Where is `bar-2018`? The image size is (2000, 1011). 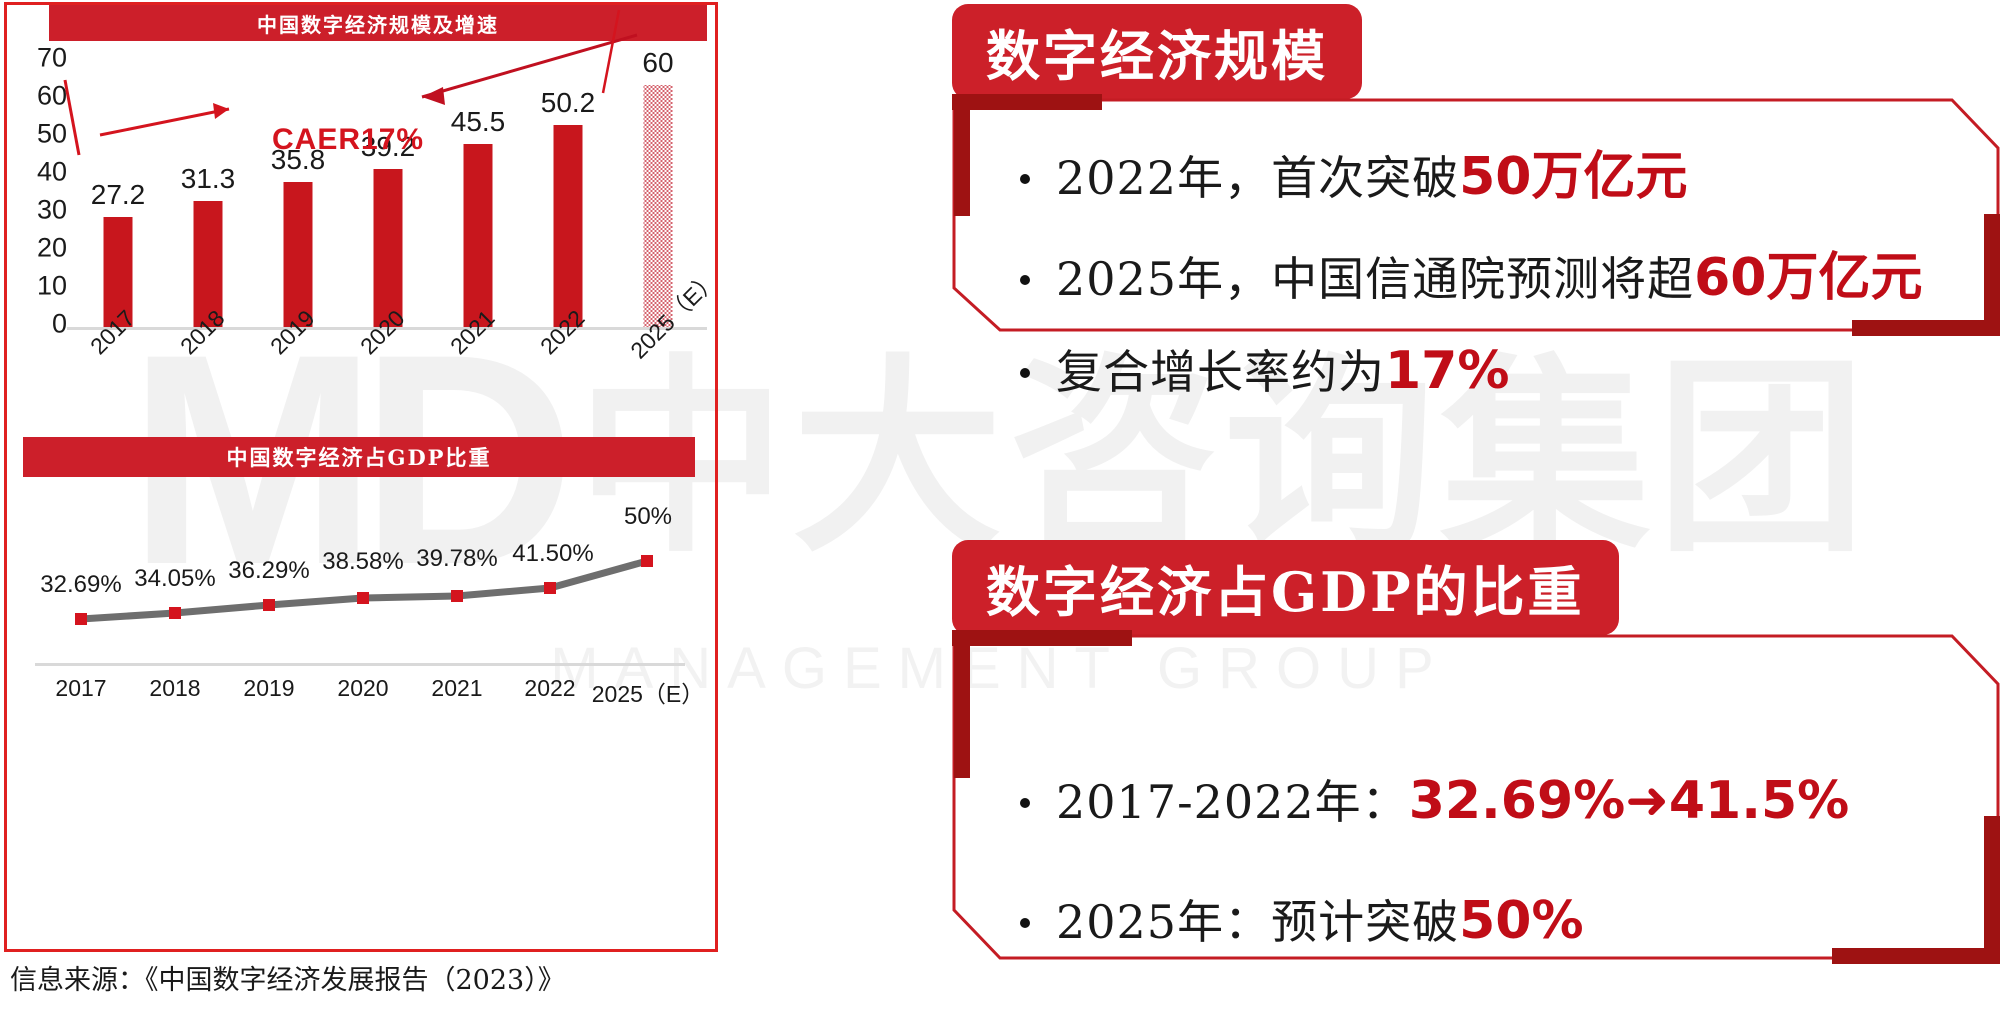 bar-2018 is located at coordinates (208, 264).